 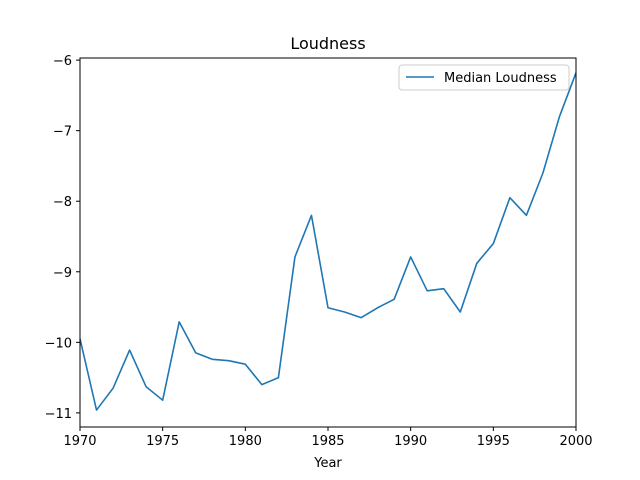 What do you see at coordinates (58, 343) in the screenshot?
I see `y-tick-label: −10` at bounding box center [58, 343].